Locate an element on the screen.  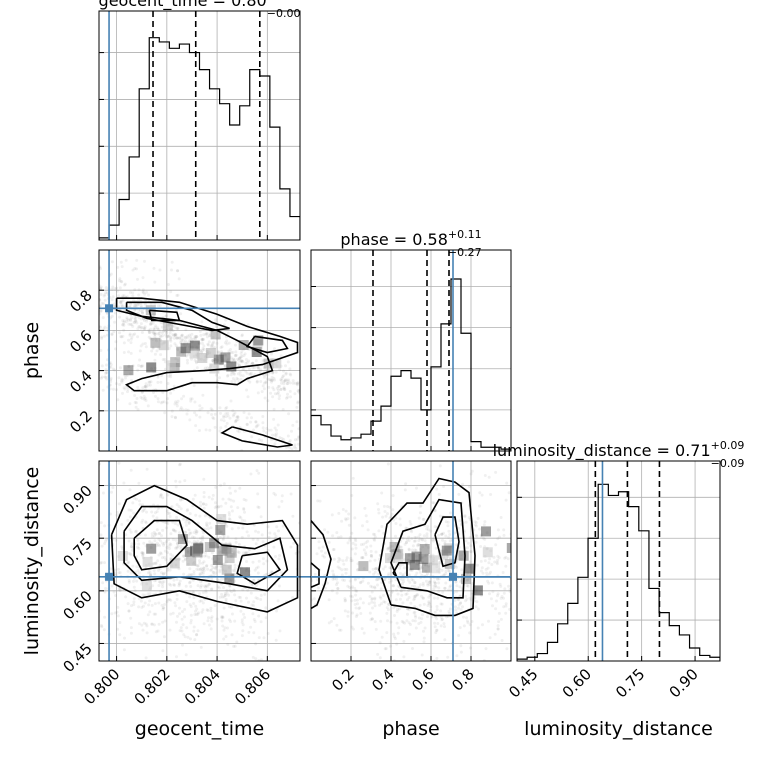
xtick-label-geocent_time: 0.804 is located at coordinates (202, 686).